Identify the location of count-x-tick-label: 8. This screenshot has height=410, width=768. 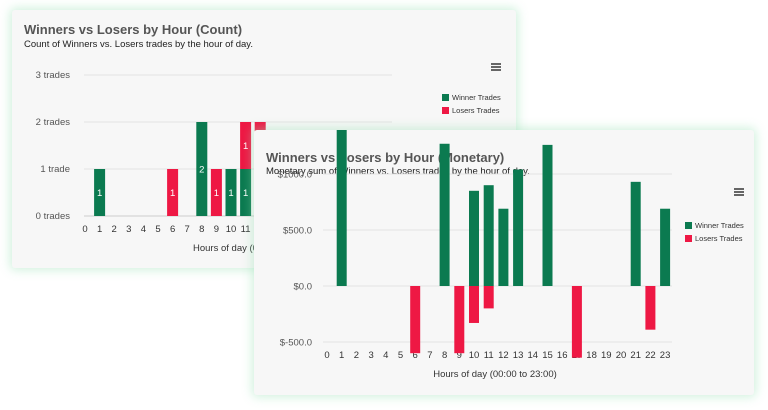
(201, 229).